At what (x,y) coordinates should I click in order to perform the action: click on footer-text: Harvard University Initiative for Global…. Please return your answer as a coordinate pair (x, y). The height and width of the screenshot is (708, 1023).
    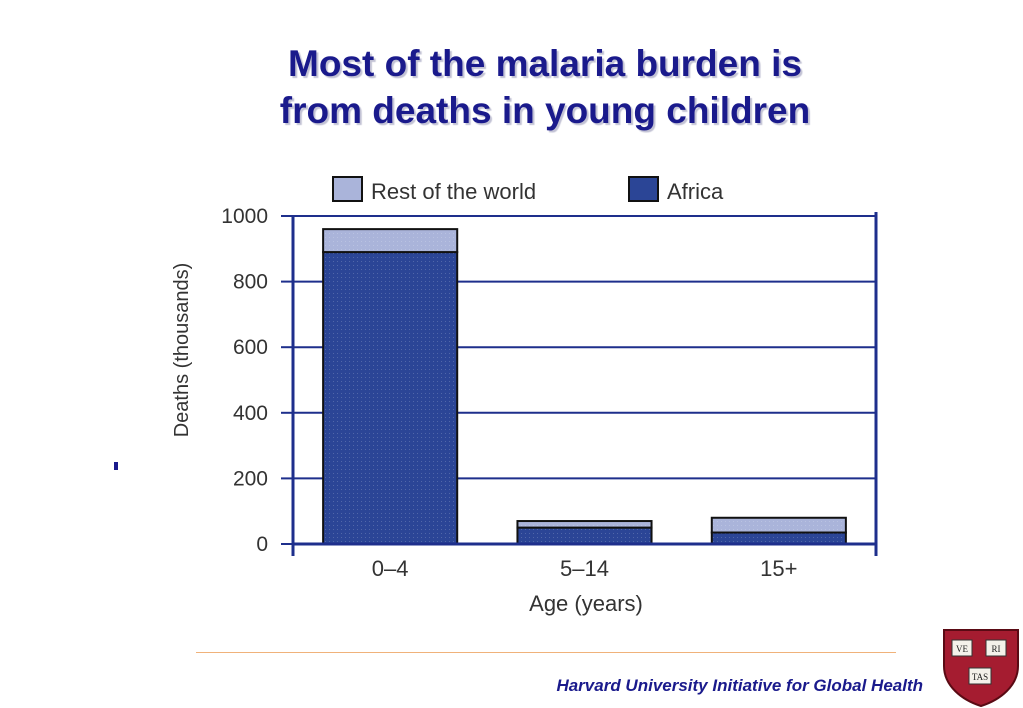
    Looking at the image, I should click on (739, 685).